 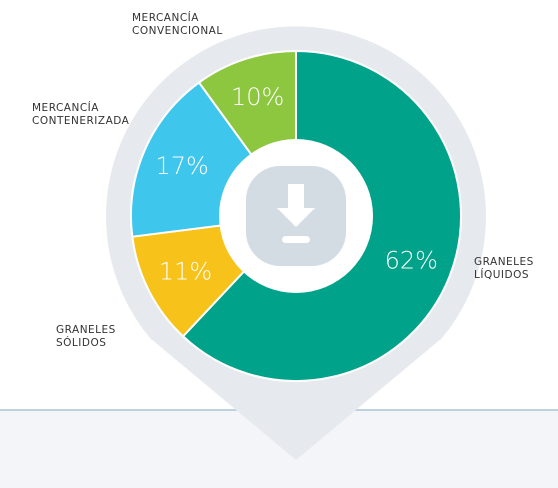 What do you see at coordinates (411, 261) in the screenshot?
I see `value-label: 62%` at bounding box center [411, 261].